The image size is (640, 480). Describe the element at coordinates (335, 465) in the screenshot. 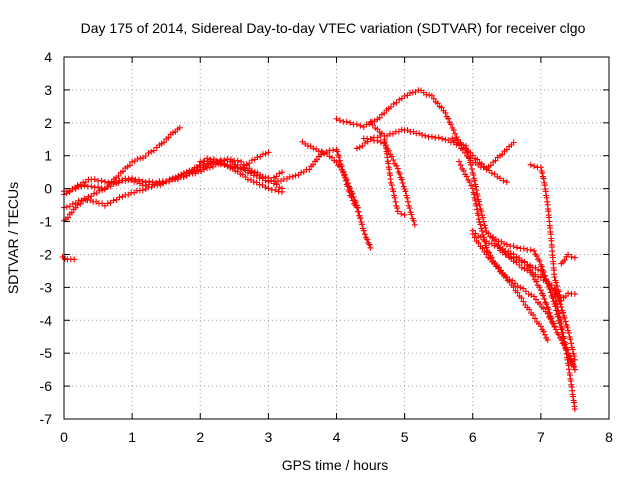

I see `x-axis-label: GPS time / hours` at that location.